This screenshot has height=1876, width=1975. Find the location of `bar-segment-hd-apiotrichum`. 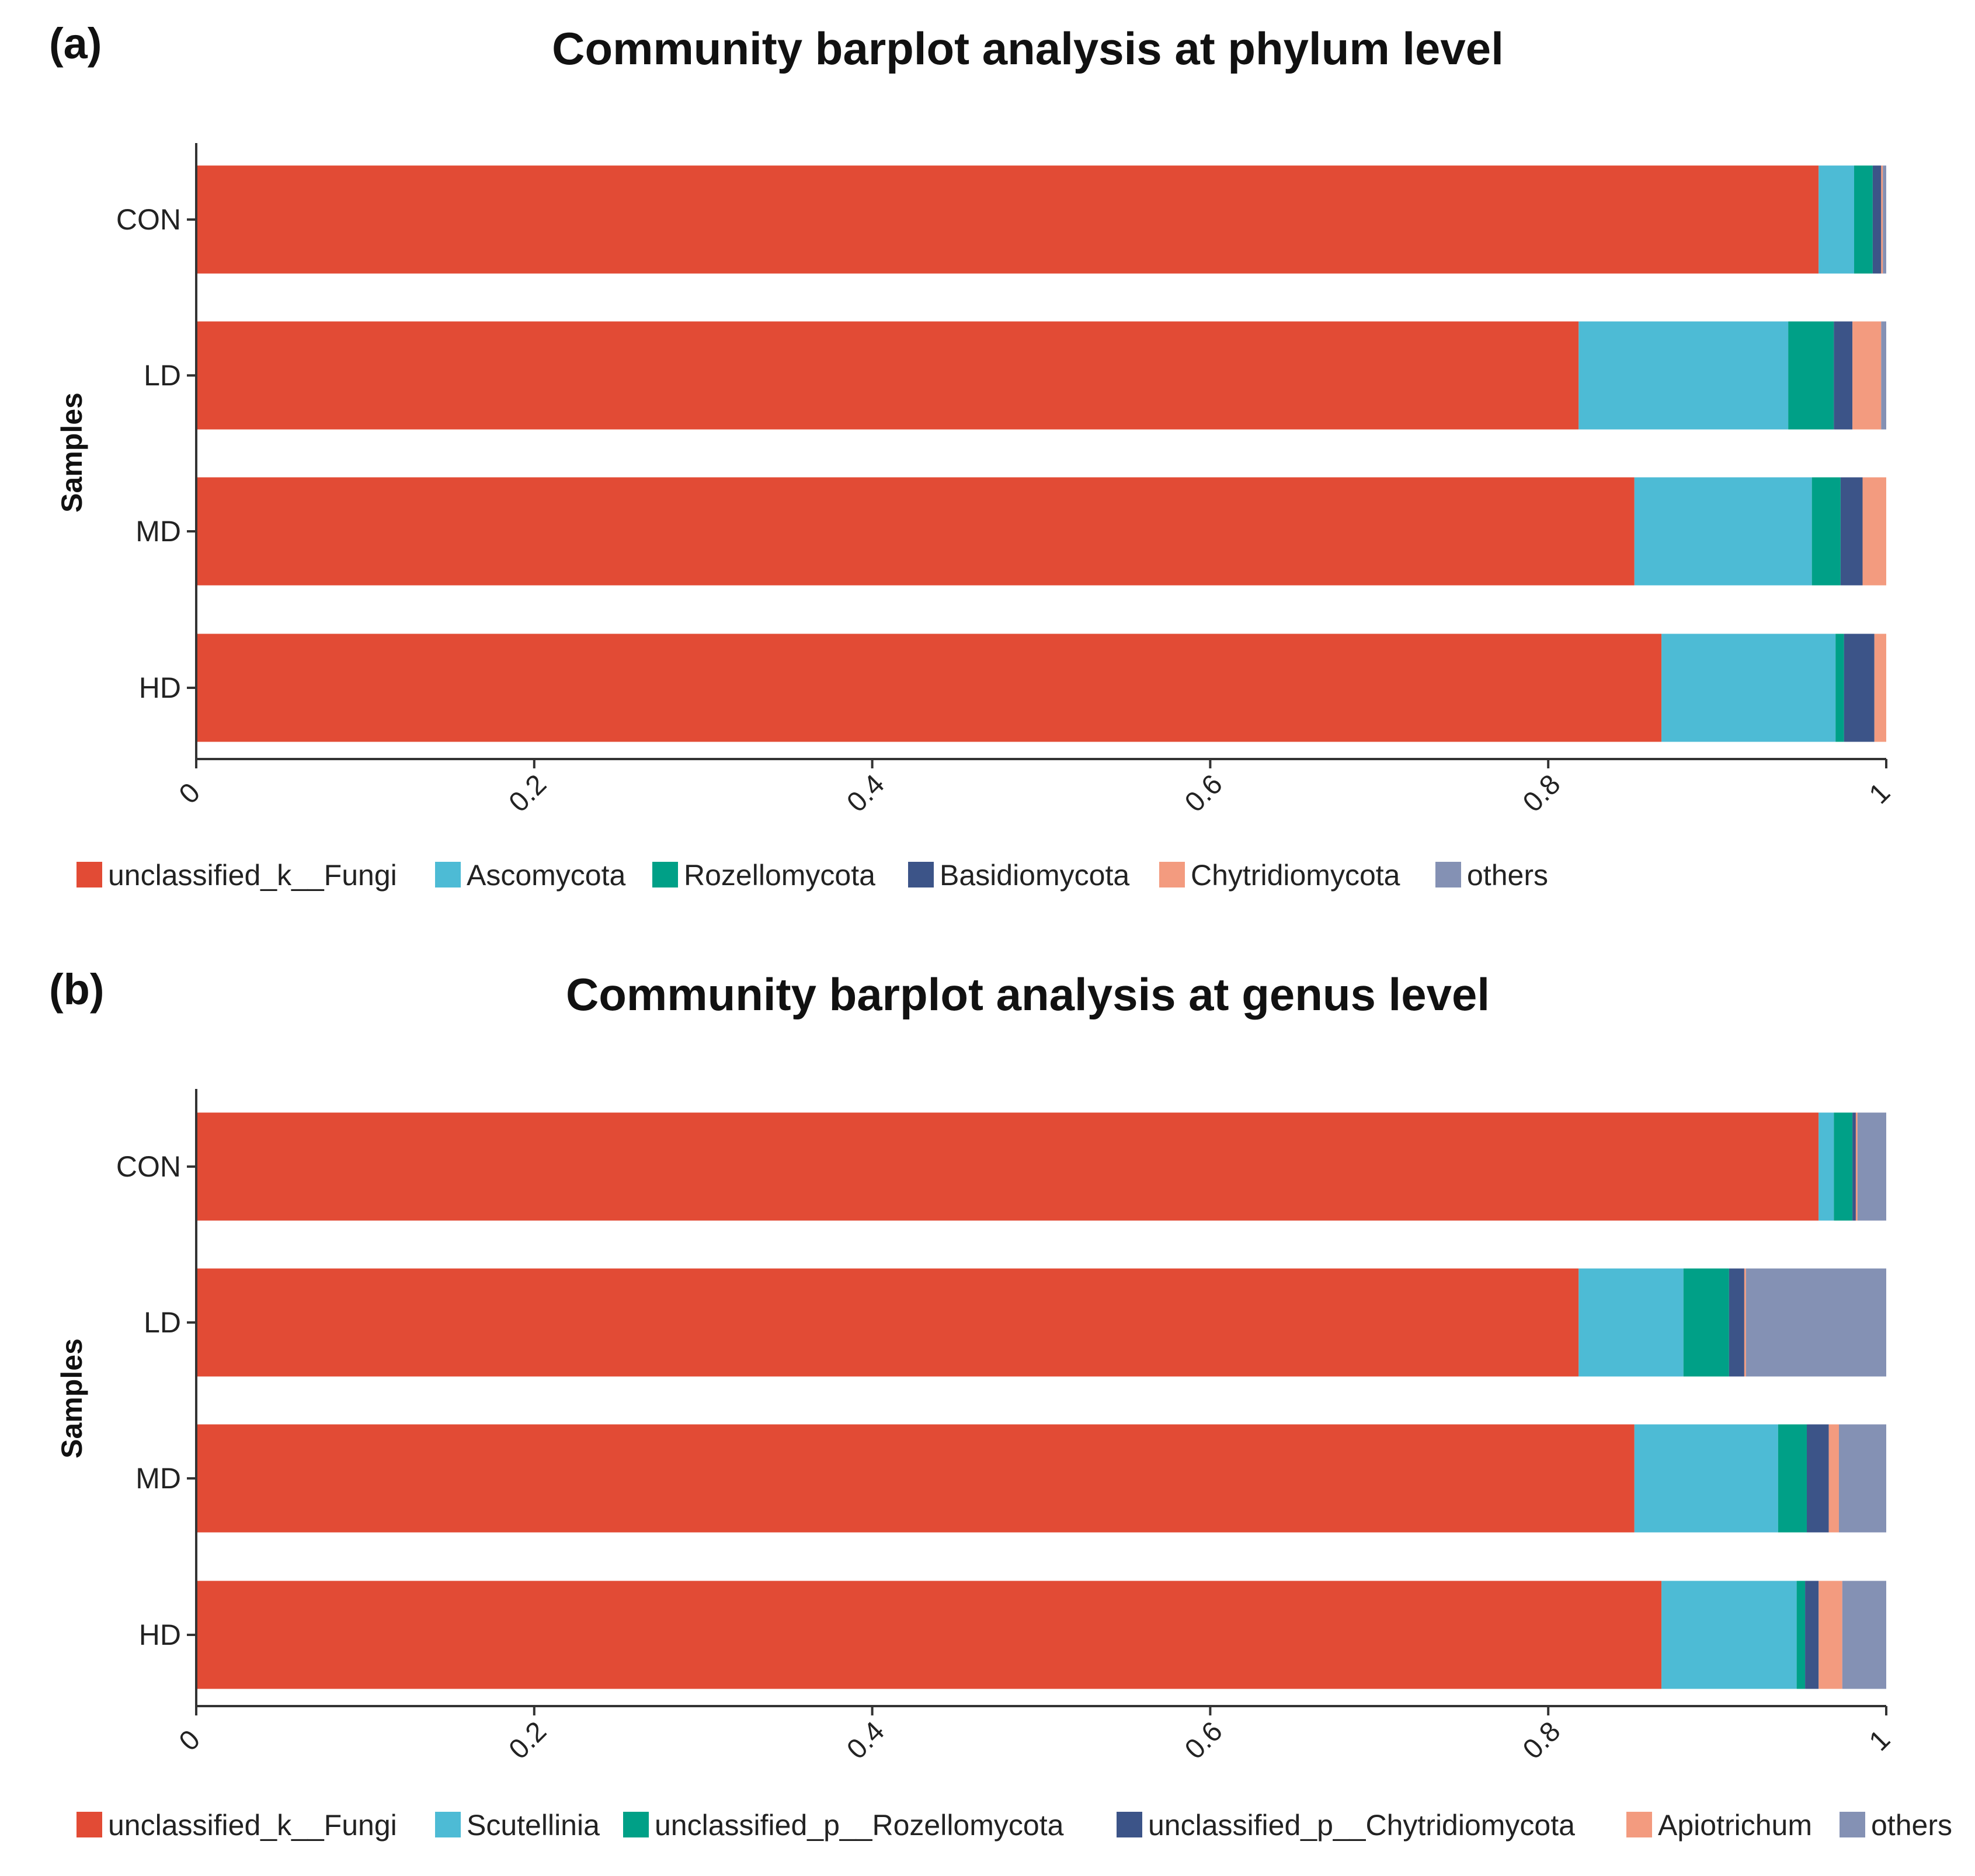

bar-segment-hd-apiotrichum is located at coordinates (1830, 1635).